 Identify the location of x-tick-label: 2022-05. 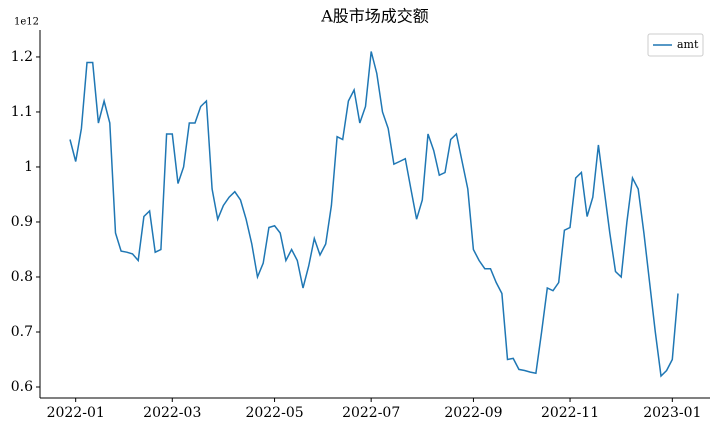
(274, 413).